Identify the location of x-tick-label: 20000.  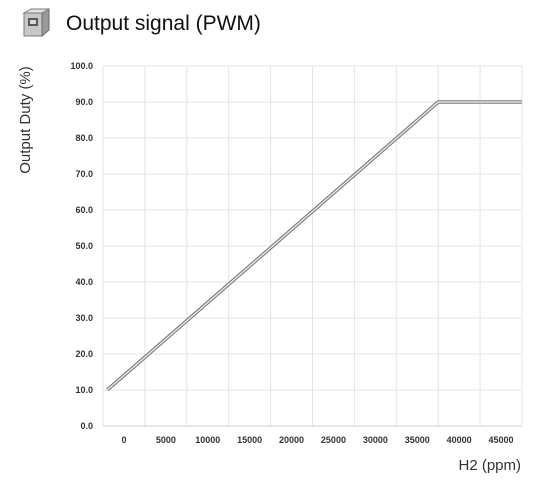
(291, 440).